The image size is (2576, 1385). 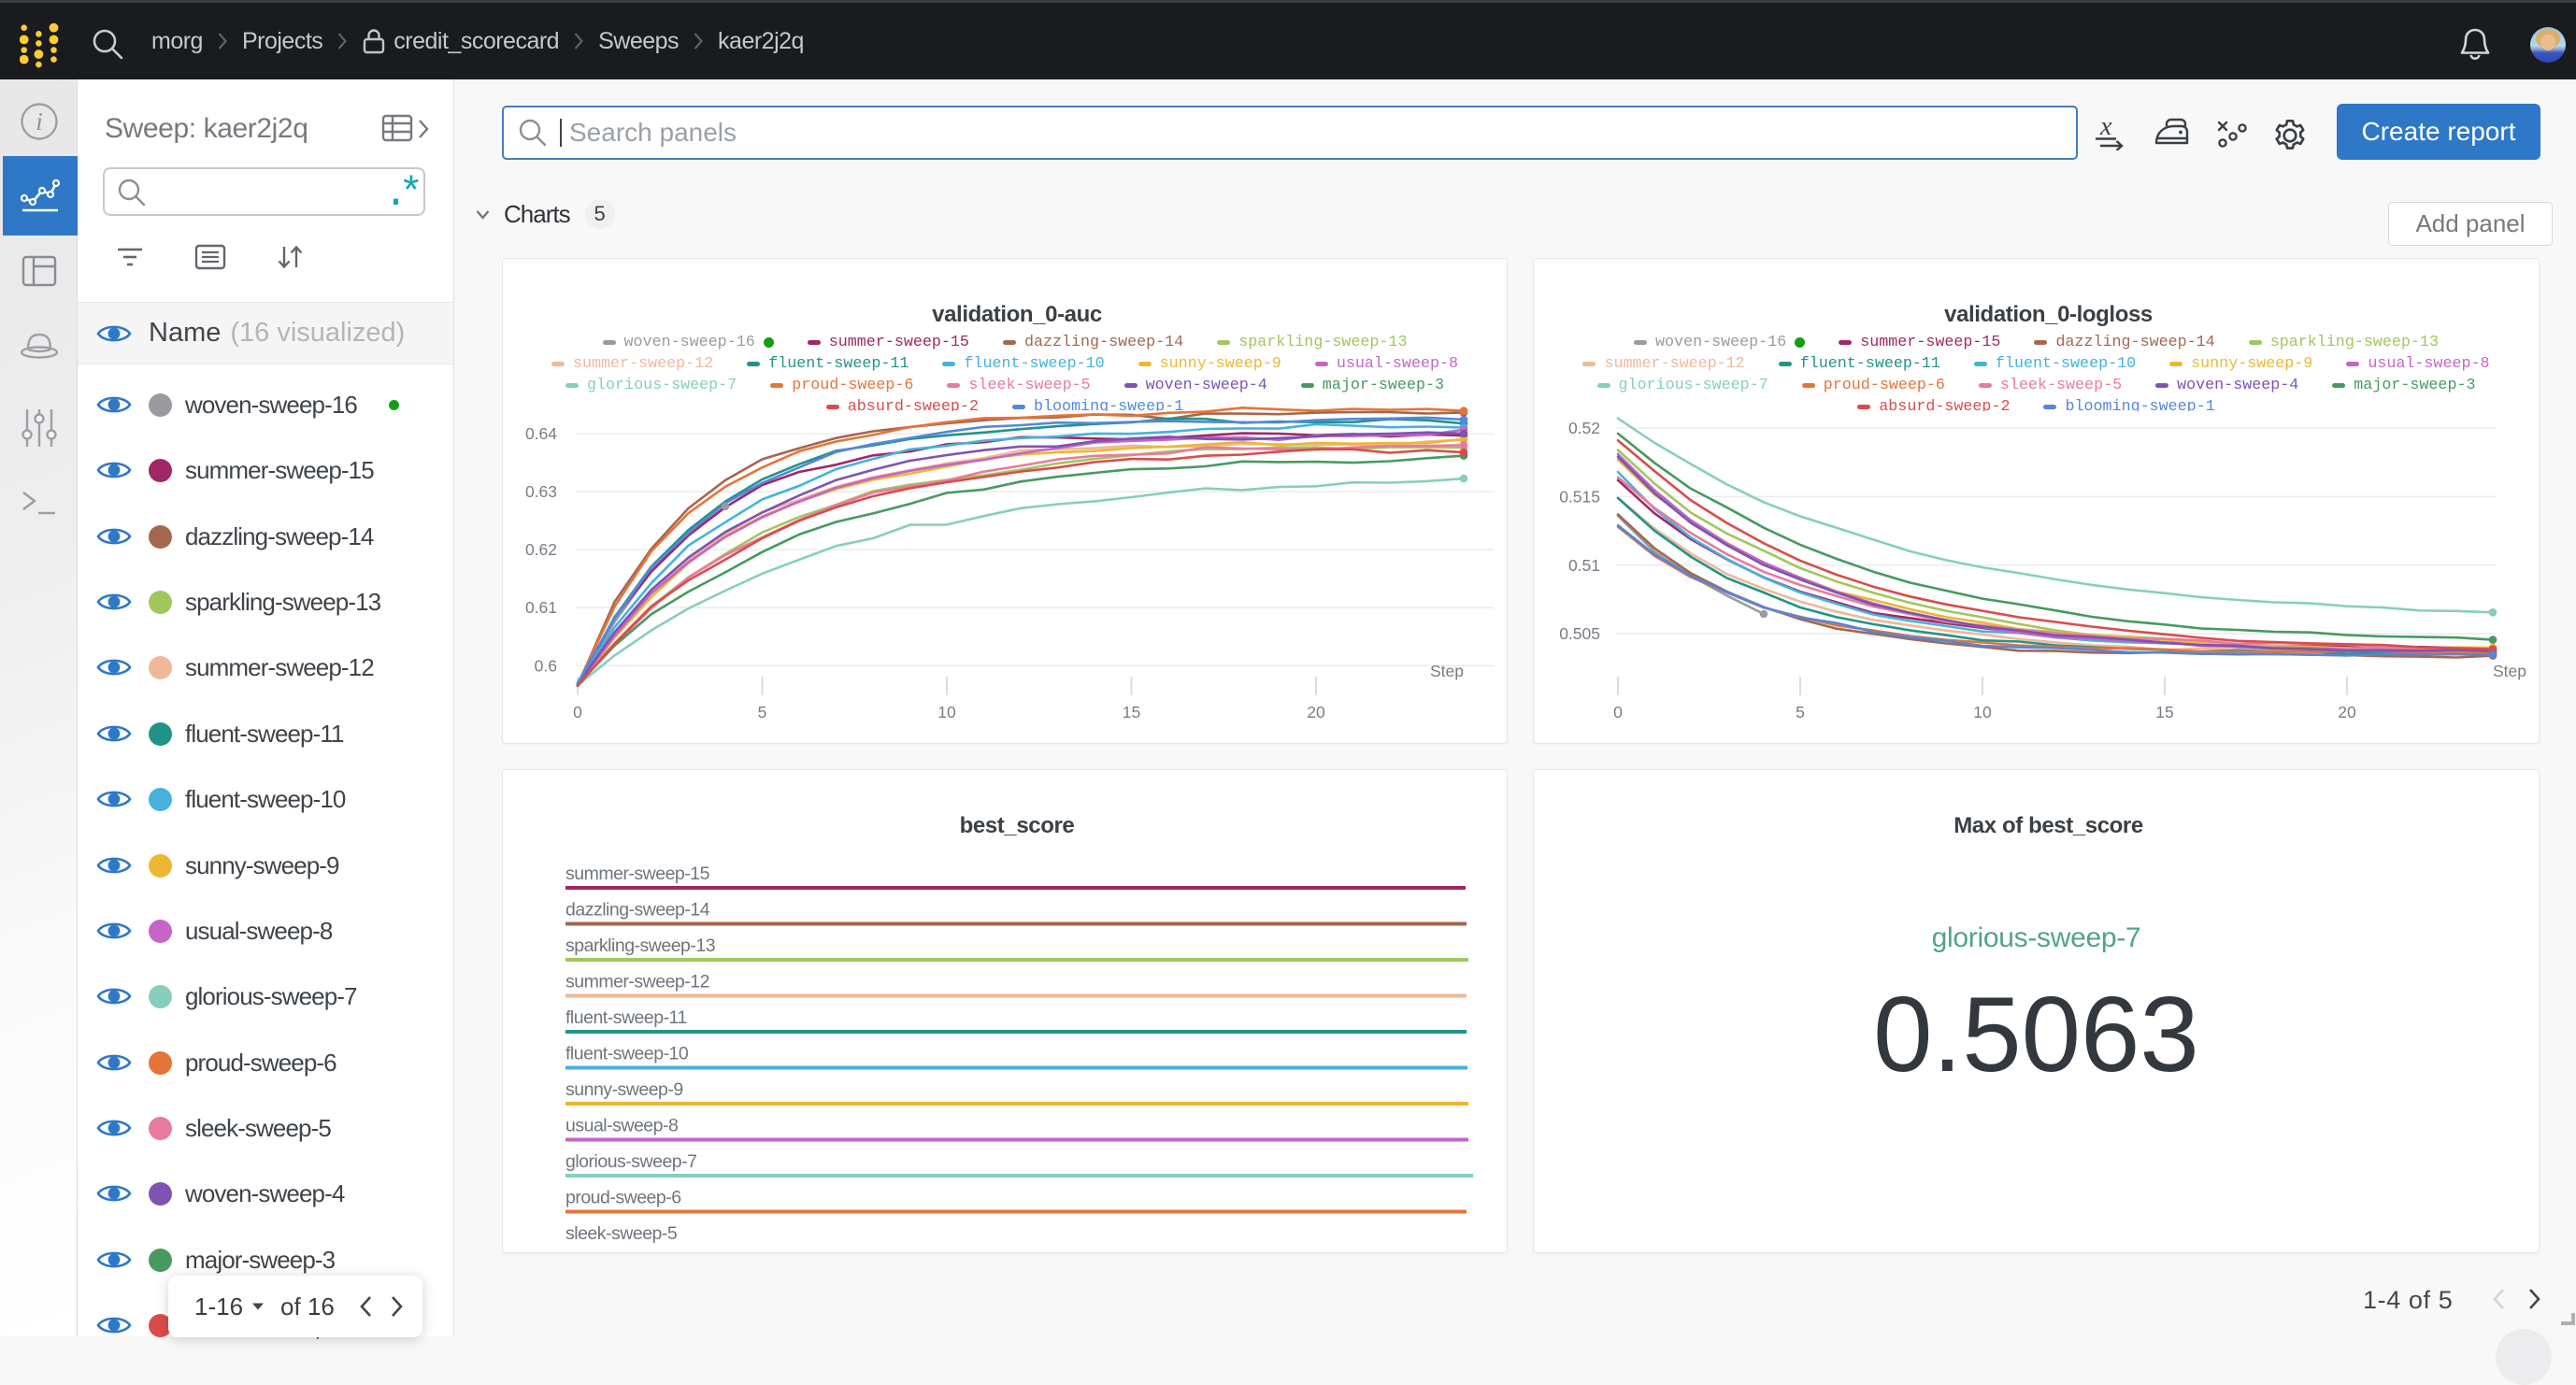 I want to click on svg-text: 0.505, so click(x=1579, y=634).